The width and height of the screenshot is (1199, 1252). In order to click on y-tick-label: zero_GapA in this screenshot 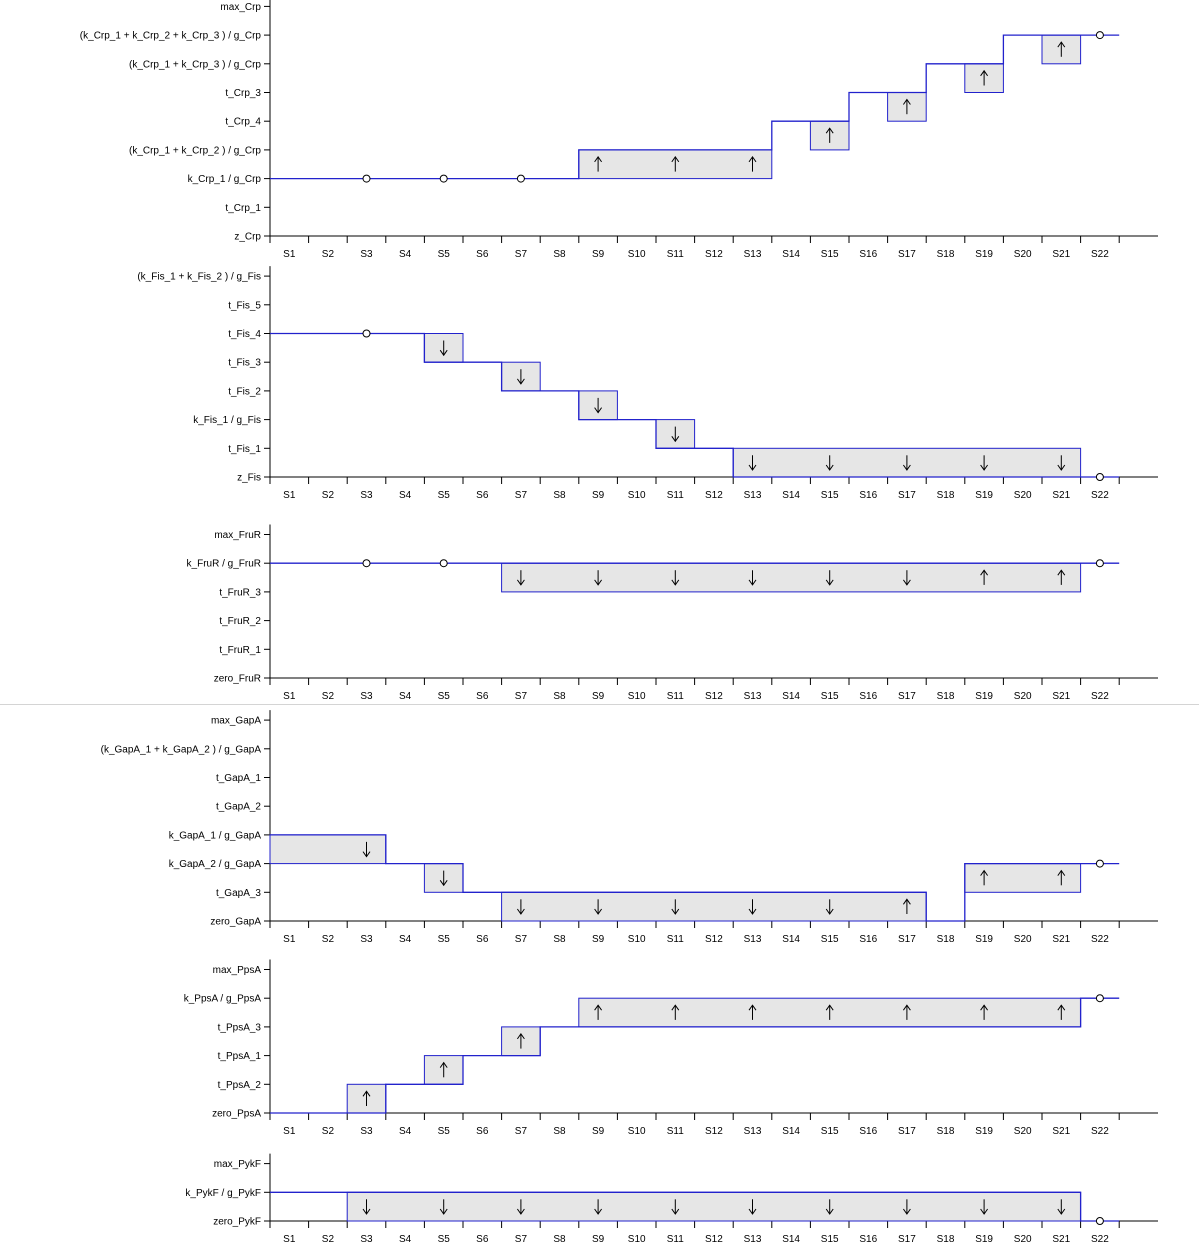, I will do `click(235, 922)`.